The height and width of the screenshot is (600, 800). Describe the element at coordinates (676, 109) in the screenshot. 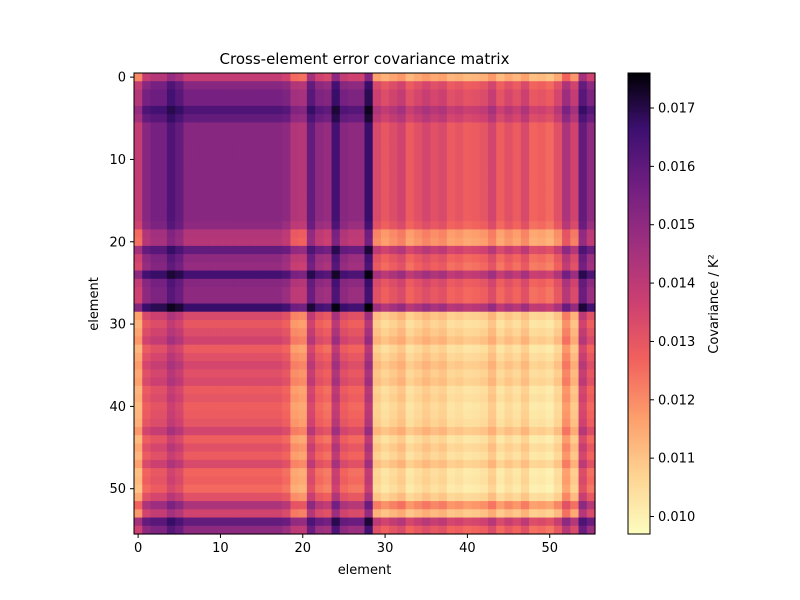

I see `colorbar-tick-label: 0.017` at that location.